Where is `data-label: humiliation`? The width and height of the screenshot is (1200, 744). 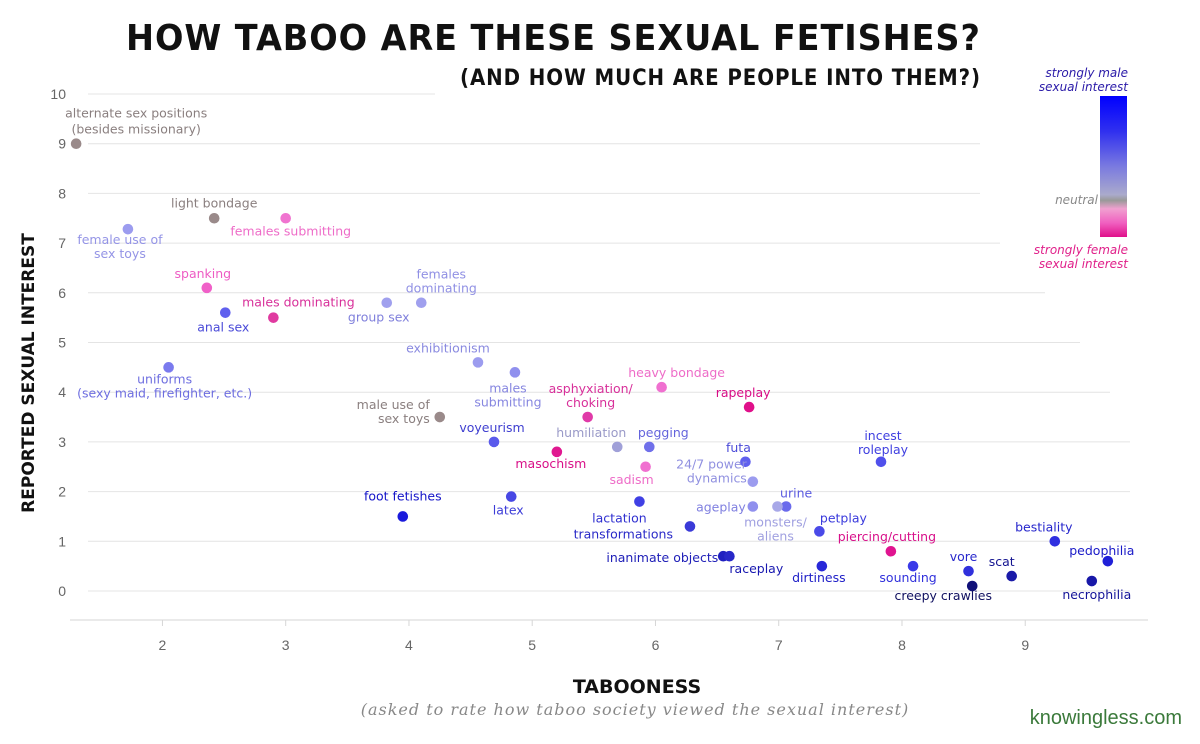
data-label: humiliation is located at coordinates (591, 432).